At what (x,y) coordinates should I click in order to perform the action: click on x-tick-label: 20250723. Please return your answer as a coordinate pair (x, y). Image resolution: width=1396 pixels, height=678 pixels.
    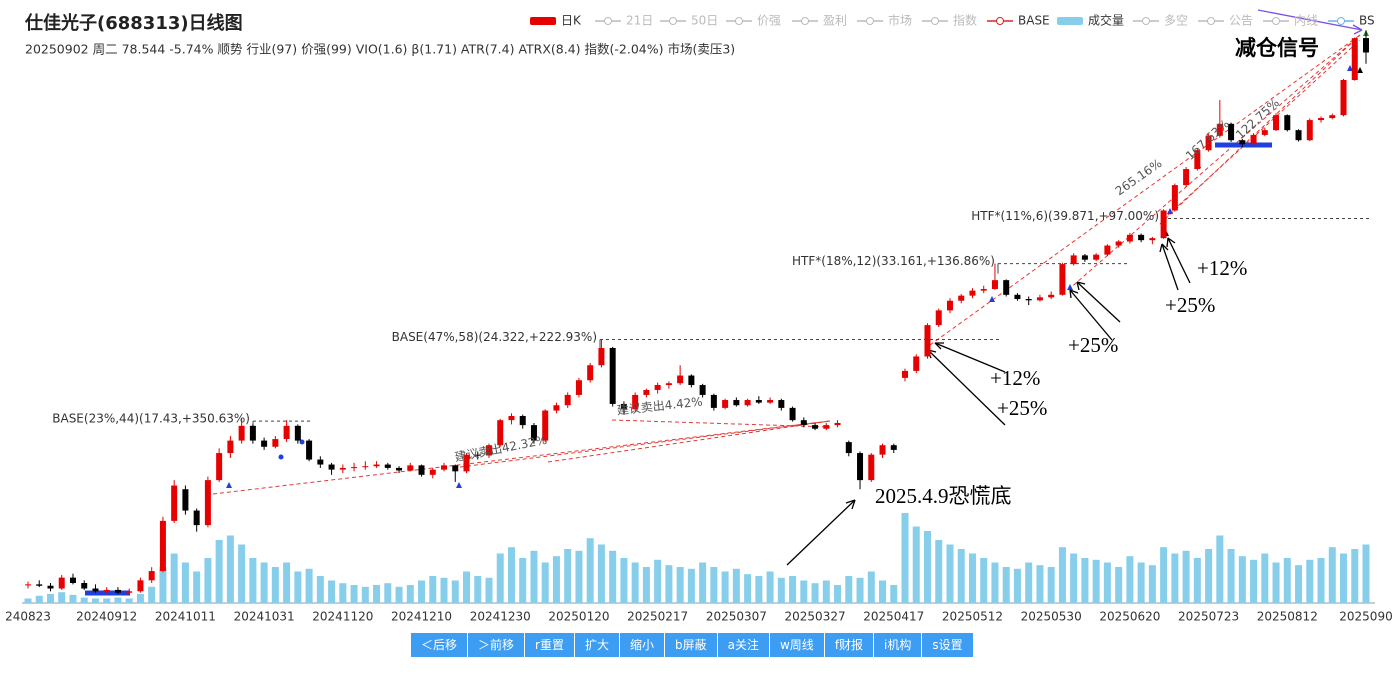
    Looking at the image, I should click on (1208, 617).